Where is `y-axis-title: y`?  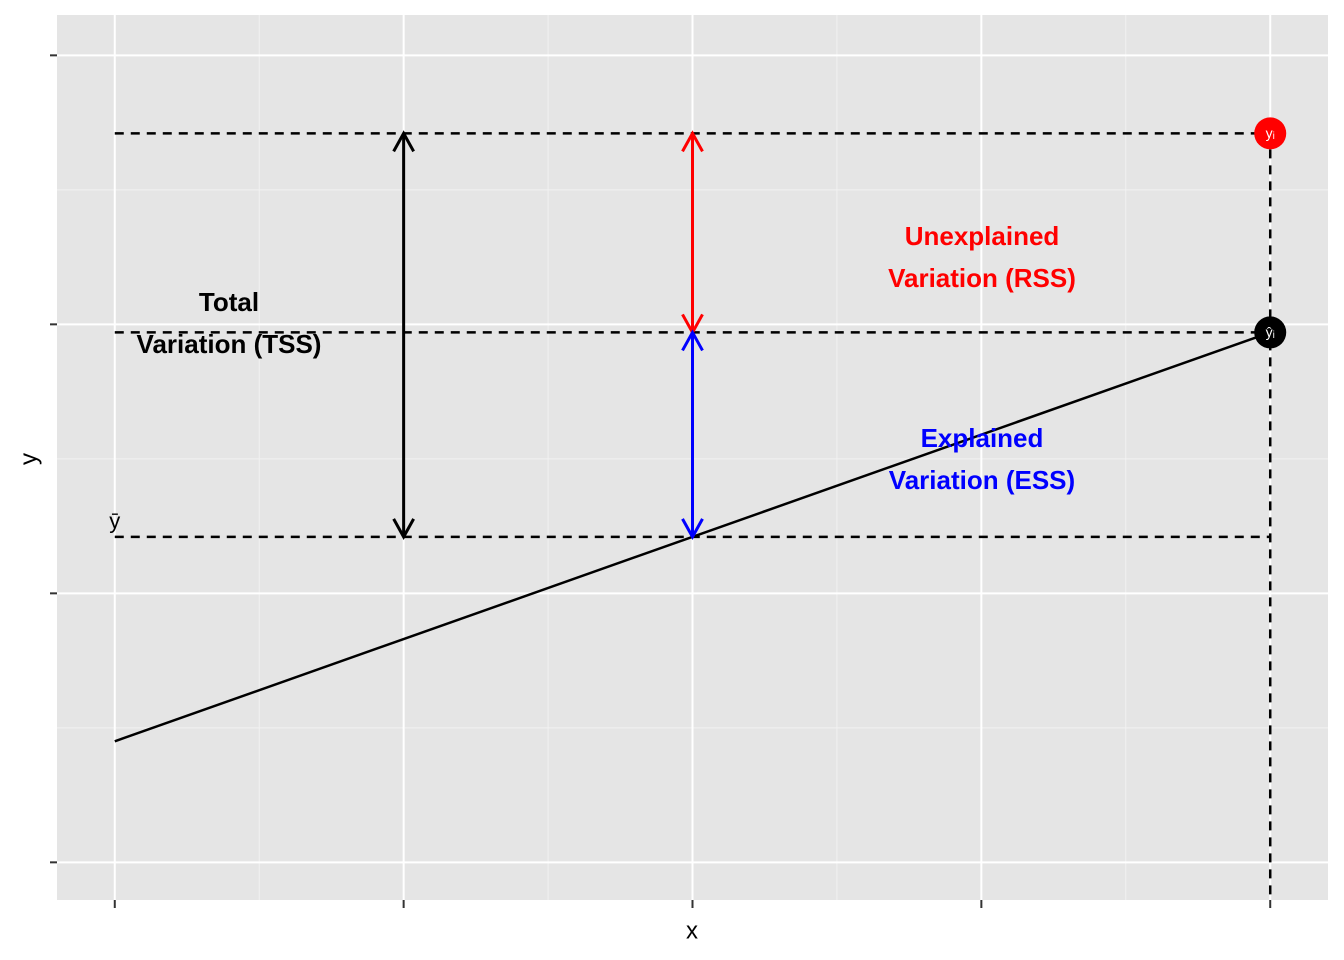 y-axis-title: y is located at coordinates (28, 459).